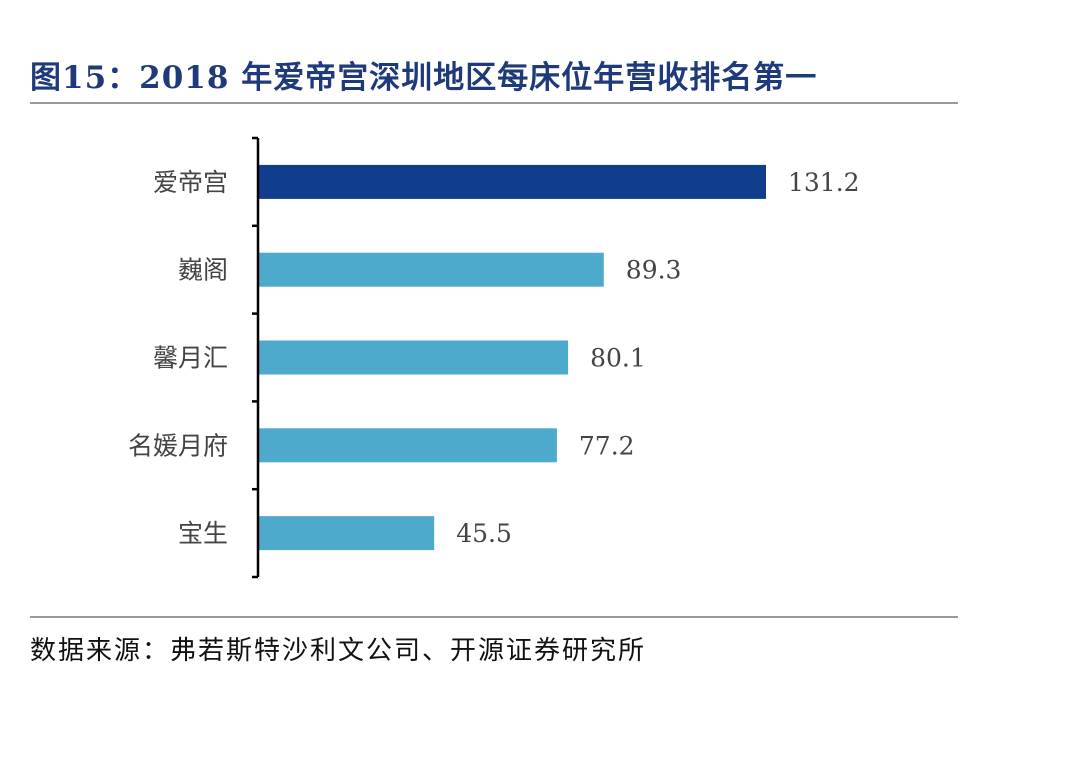 The height and width of the screenshot is (763, 1080). I want to click on figure-title: 图15：2018 年爱帝宫深圳地区每床位年营收排名第一, so click(424, 78).